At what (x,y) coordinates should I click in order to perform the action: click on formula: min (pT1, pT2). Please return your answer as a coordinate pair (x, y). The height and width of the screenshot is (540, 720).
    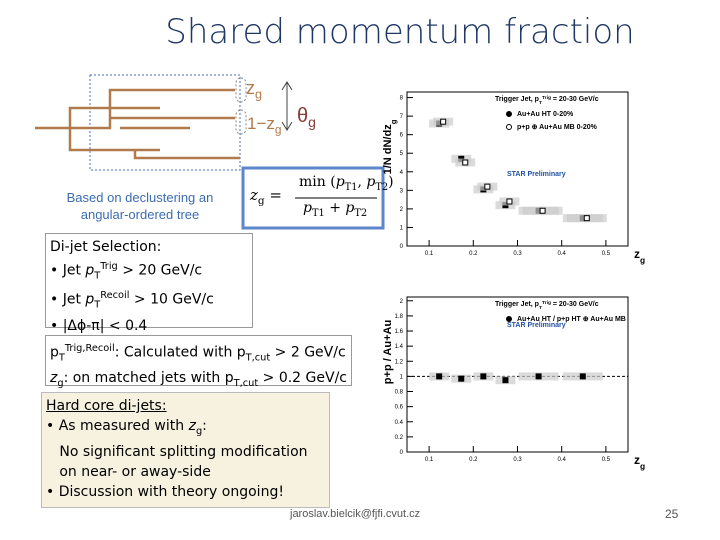
    Looking at the image, I should click on (346, 183).